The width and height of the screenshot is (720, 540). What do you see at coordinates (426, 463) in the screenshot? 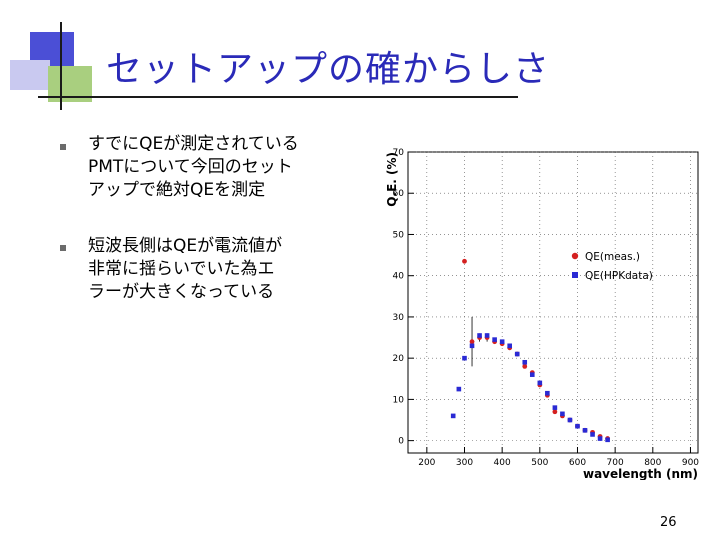
I see `x-tick-label: 200` at bounding box center [426, 463].